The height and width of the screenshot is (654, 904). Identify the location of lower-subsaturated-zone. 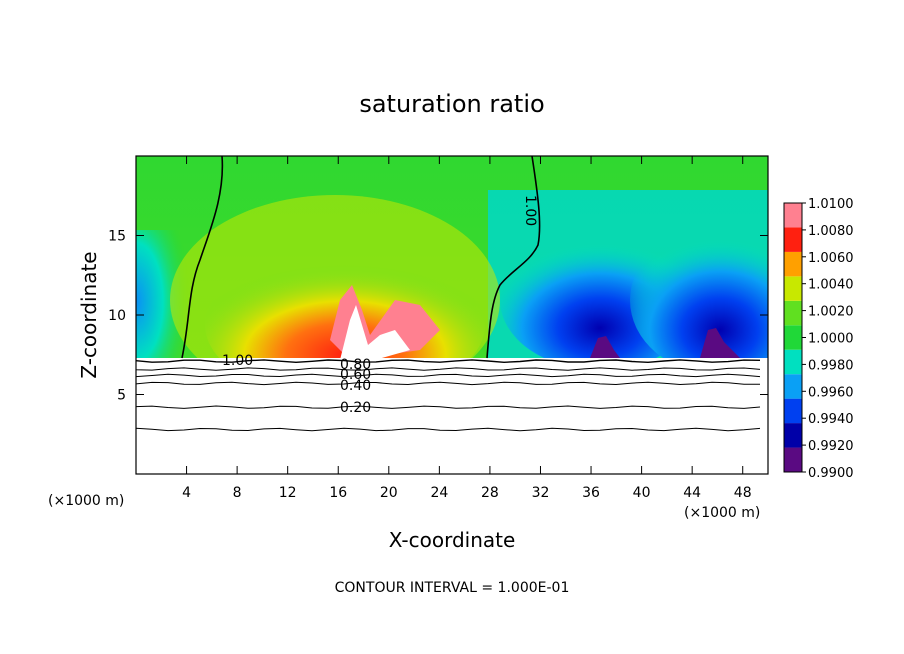
(452, 416).